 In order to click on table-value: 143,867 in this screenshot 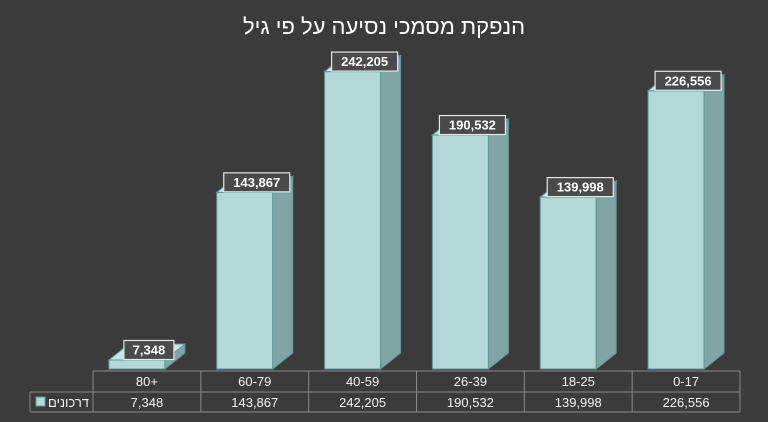, I will do `click(254, 402)`.